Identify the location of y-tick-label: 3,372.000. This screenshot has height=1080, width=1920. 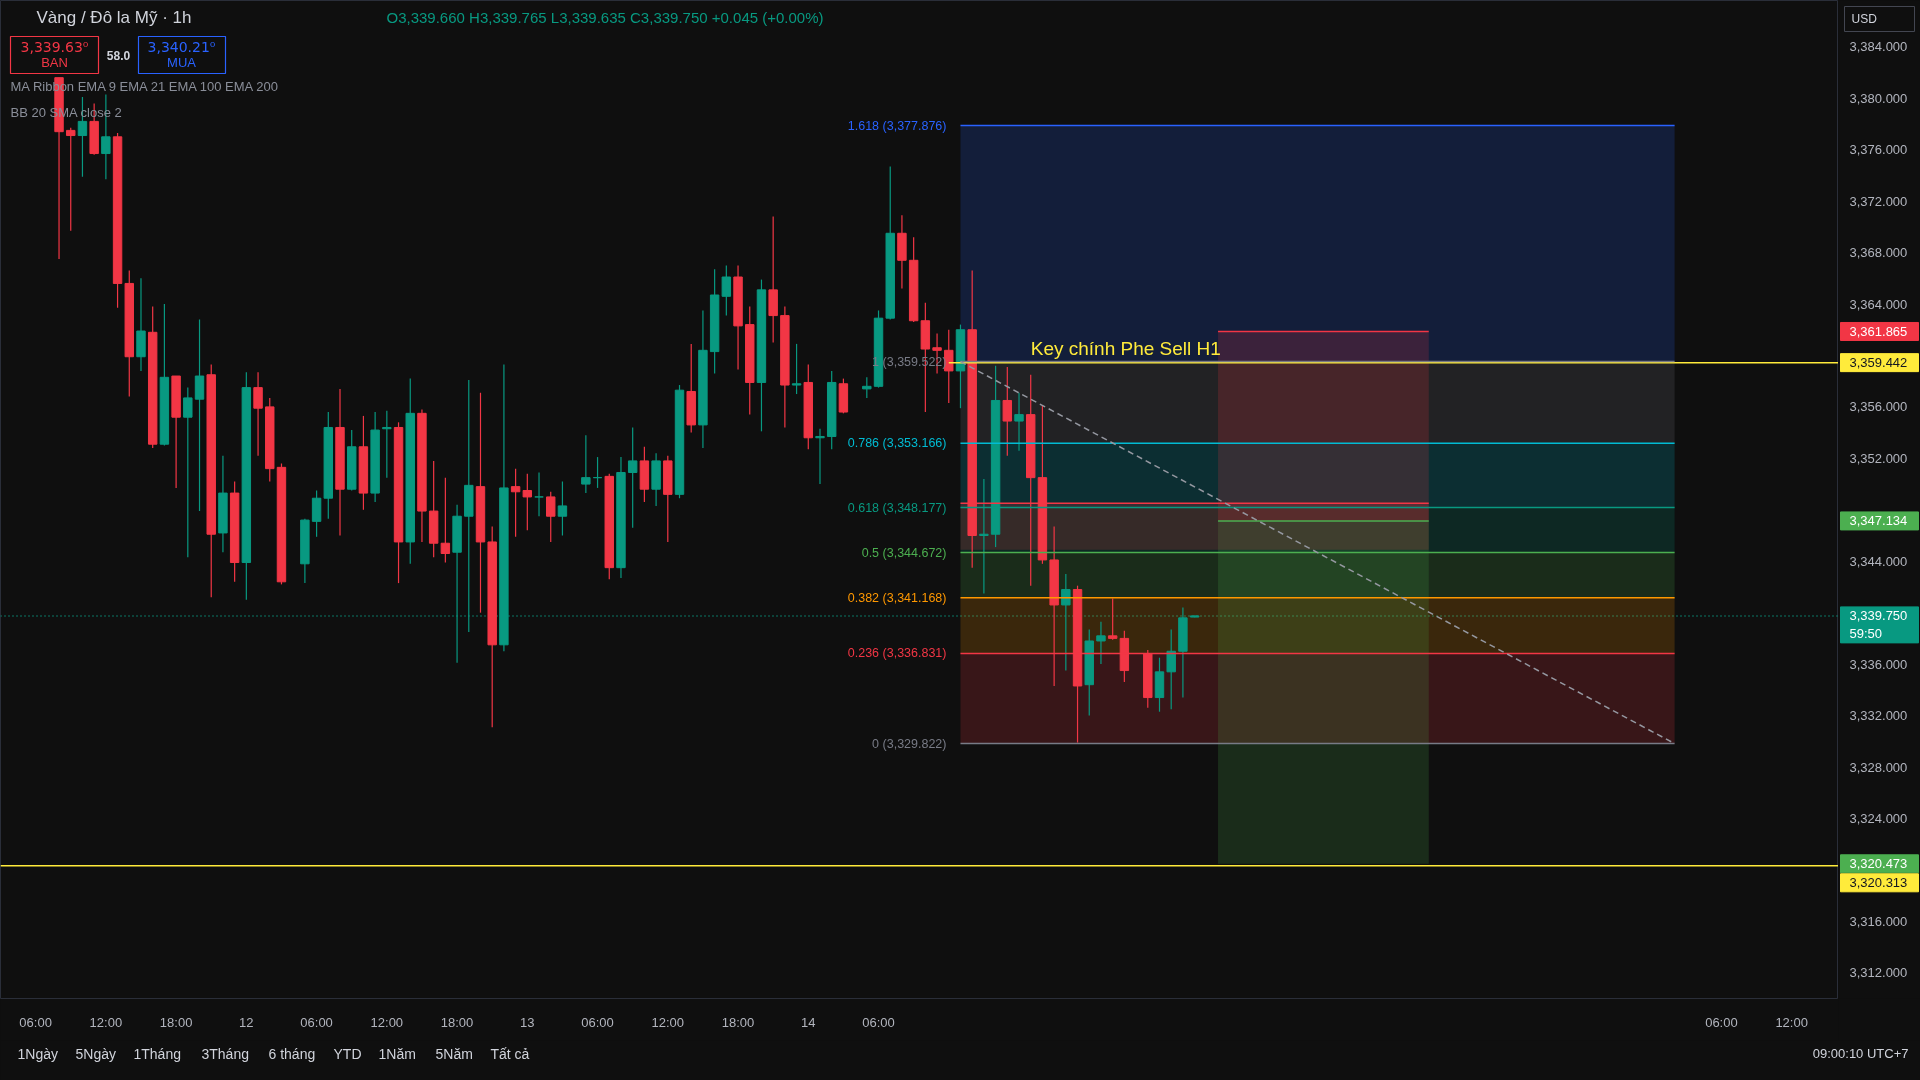
(1878, 201).